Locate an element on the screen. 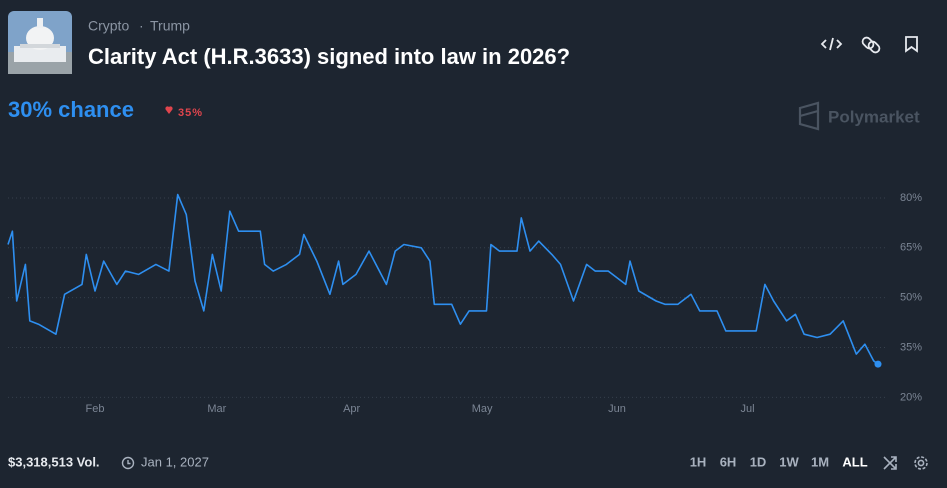 This screenshot has width=947, height=488. x-tick-label: Jul is located at coordinates (747, 409).